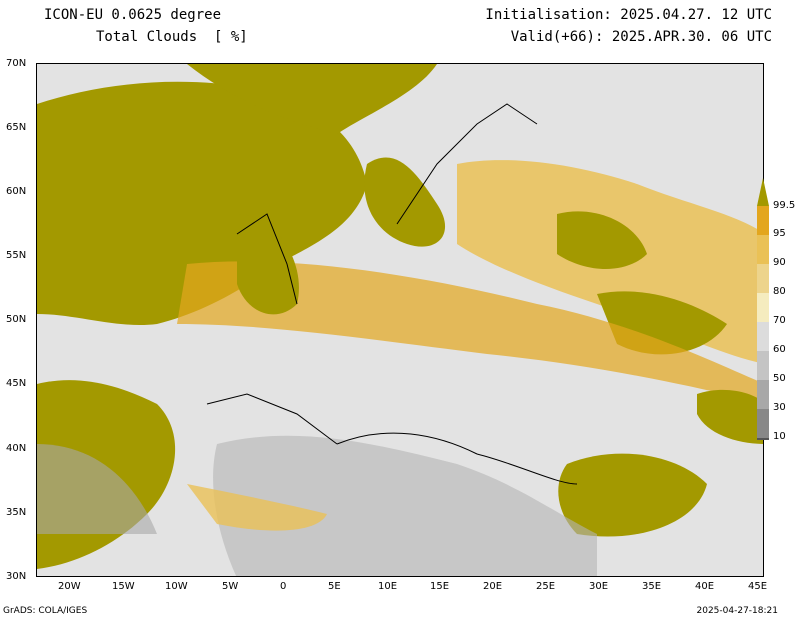 The width and height of the screenshot is (800, 618). Describe the element at coordinates (628, 15) in the screenshot. I see `initialisation-time: Initialisation: 2025.04.27. 12 UTC` at that location.